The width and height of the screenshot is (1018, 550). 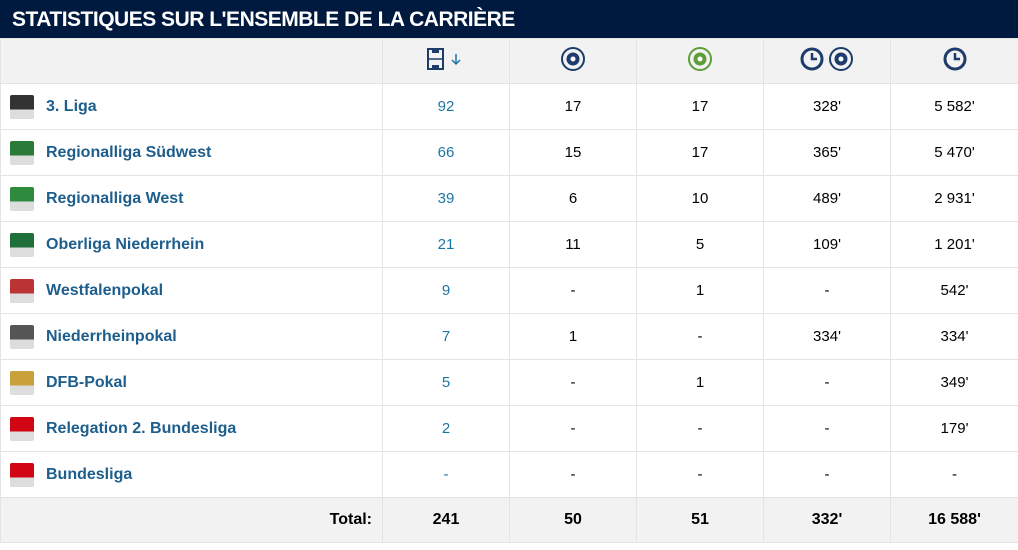 What do you see at coordinates (191, 382) in the screenshot?
I see `competition-cell: DFB-Pokal` at bounding box center [191, 382].